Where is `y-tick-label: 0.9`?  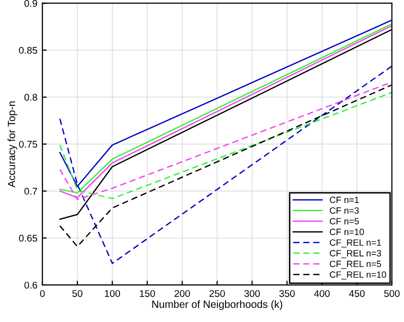
y-tick-label: 0.9 is located at coordinates (31, 3).